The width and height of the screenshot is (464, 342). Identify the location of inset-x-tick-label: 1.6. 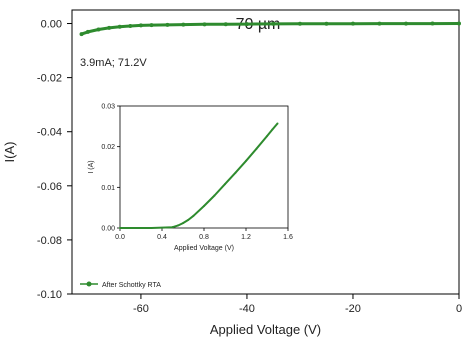
(288, 237).